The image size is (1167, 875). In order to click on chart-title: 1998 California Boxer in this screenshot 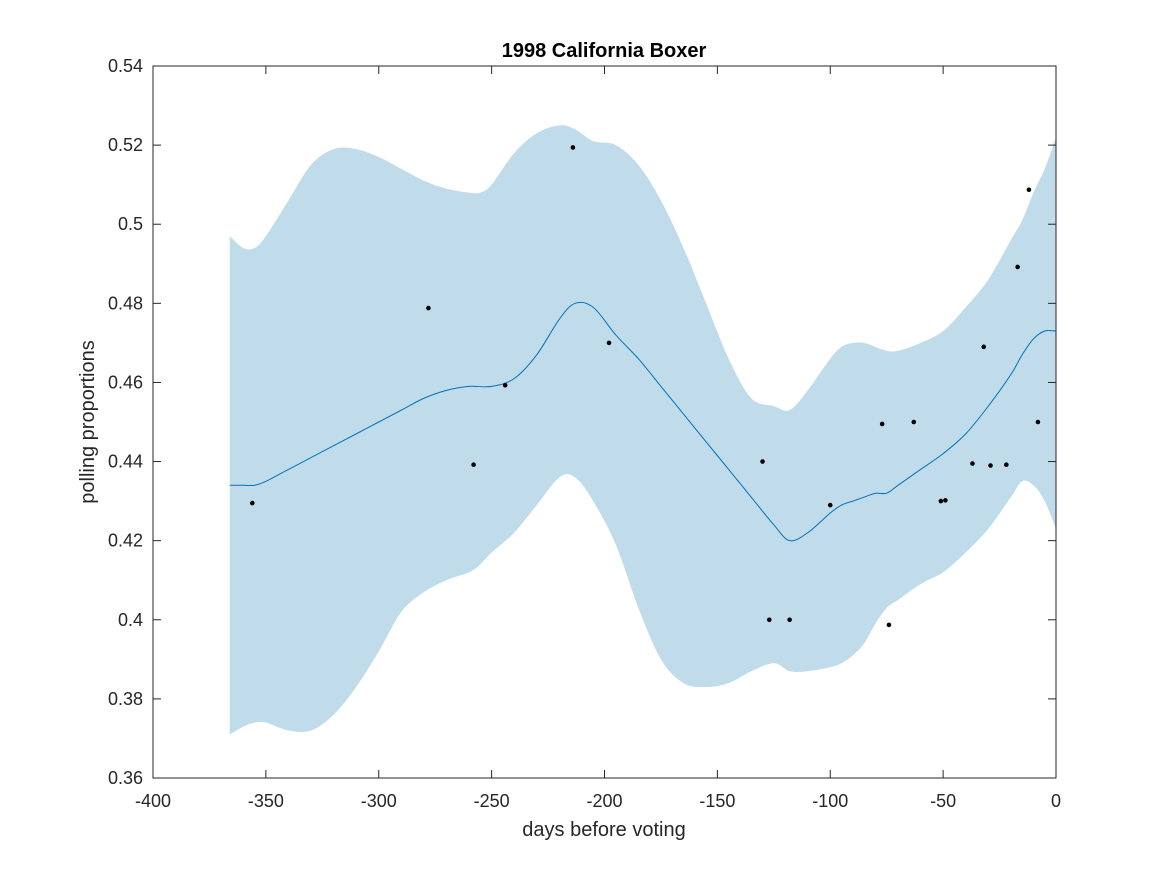, I will do `click(604, 51)`.